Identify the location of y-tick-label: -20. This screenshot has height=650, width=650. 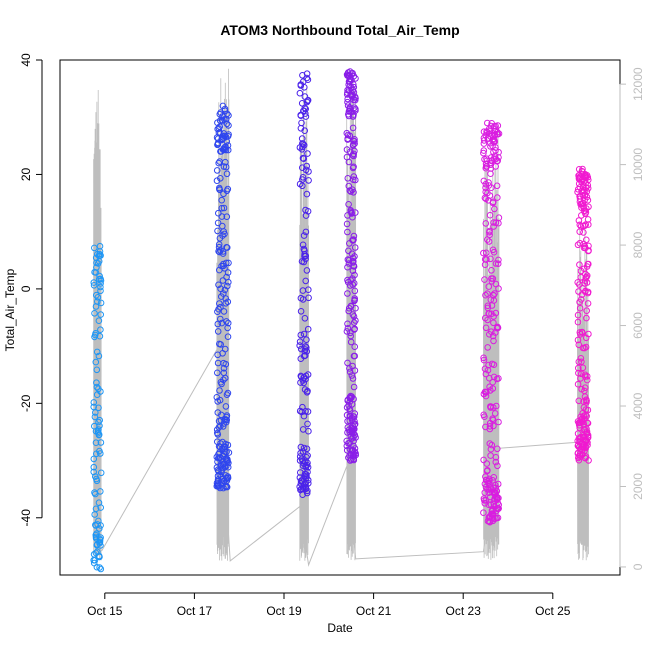
(26, 403).